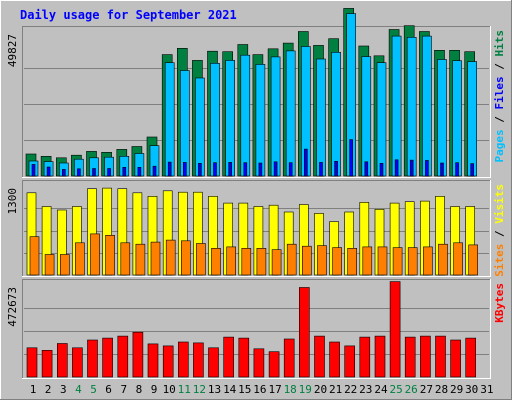 This screenshot has height=400, width=512. Describe the element at coordinates (395, 389) in the screenshot. I see `day-label: 25` at that location.